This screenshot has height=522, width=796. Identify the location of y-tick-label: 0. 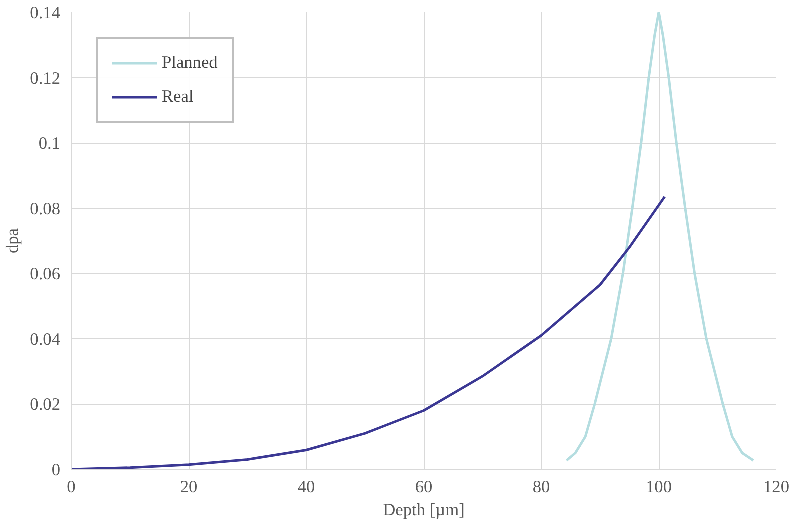
(56, 470).